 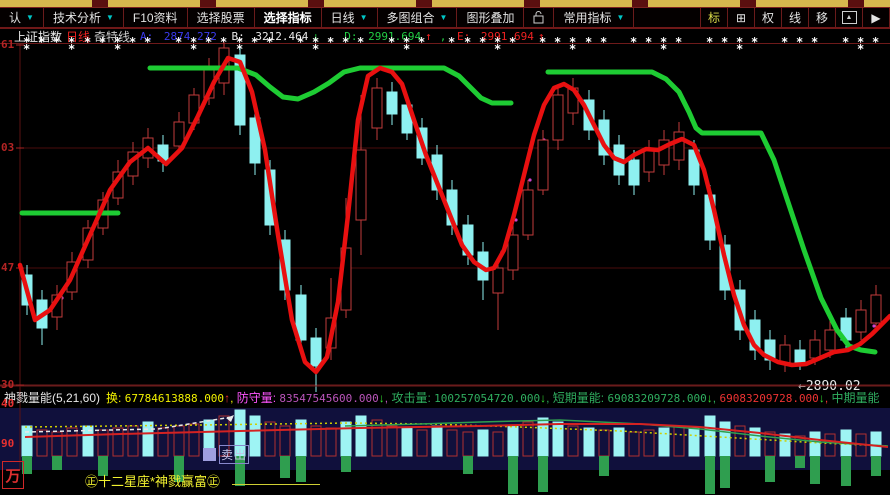 What do you see at coordinates (768, 17) in the screenshot?
I see `rights-button: 权` at bounding box center [768, 17].